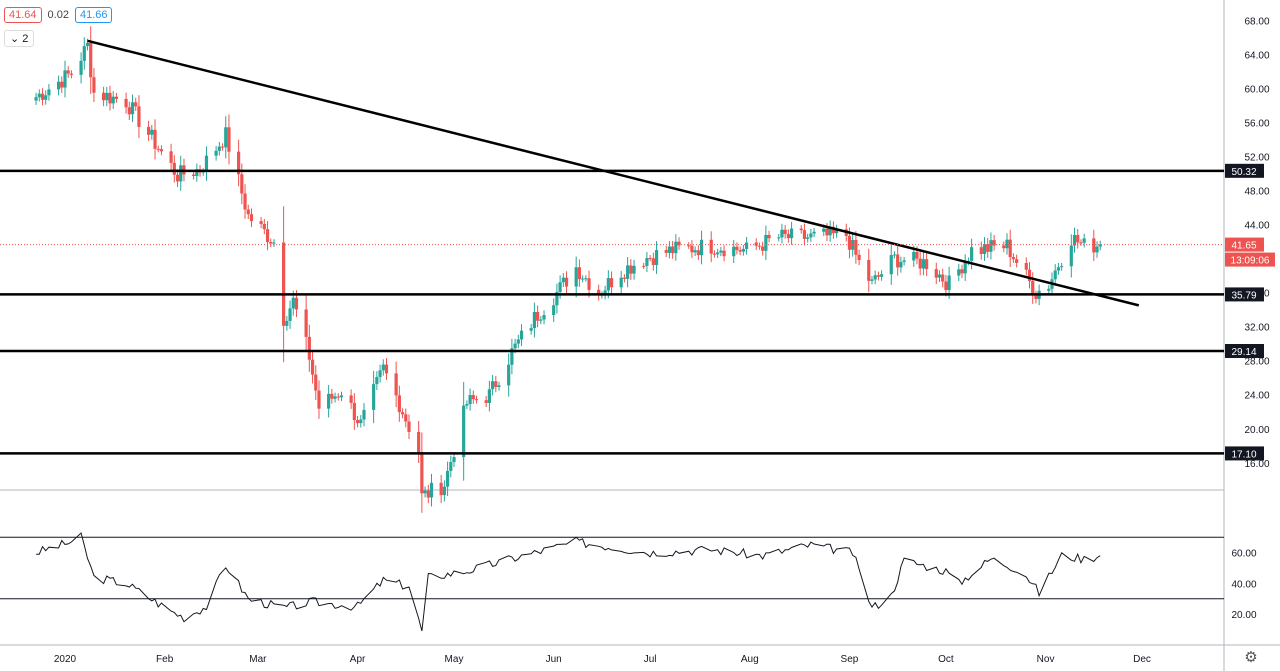  I want to click on price-tick-label: 64.00, so click(1256, 55).